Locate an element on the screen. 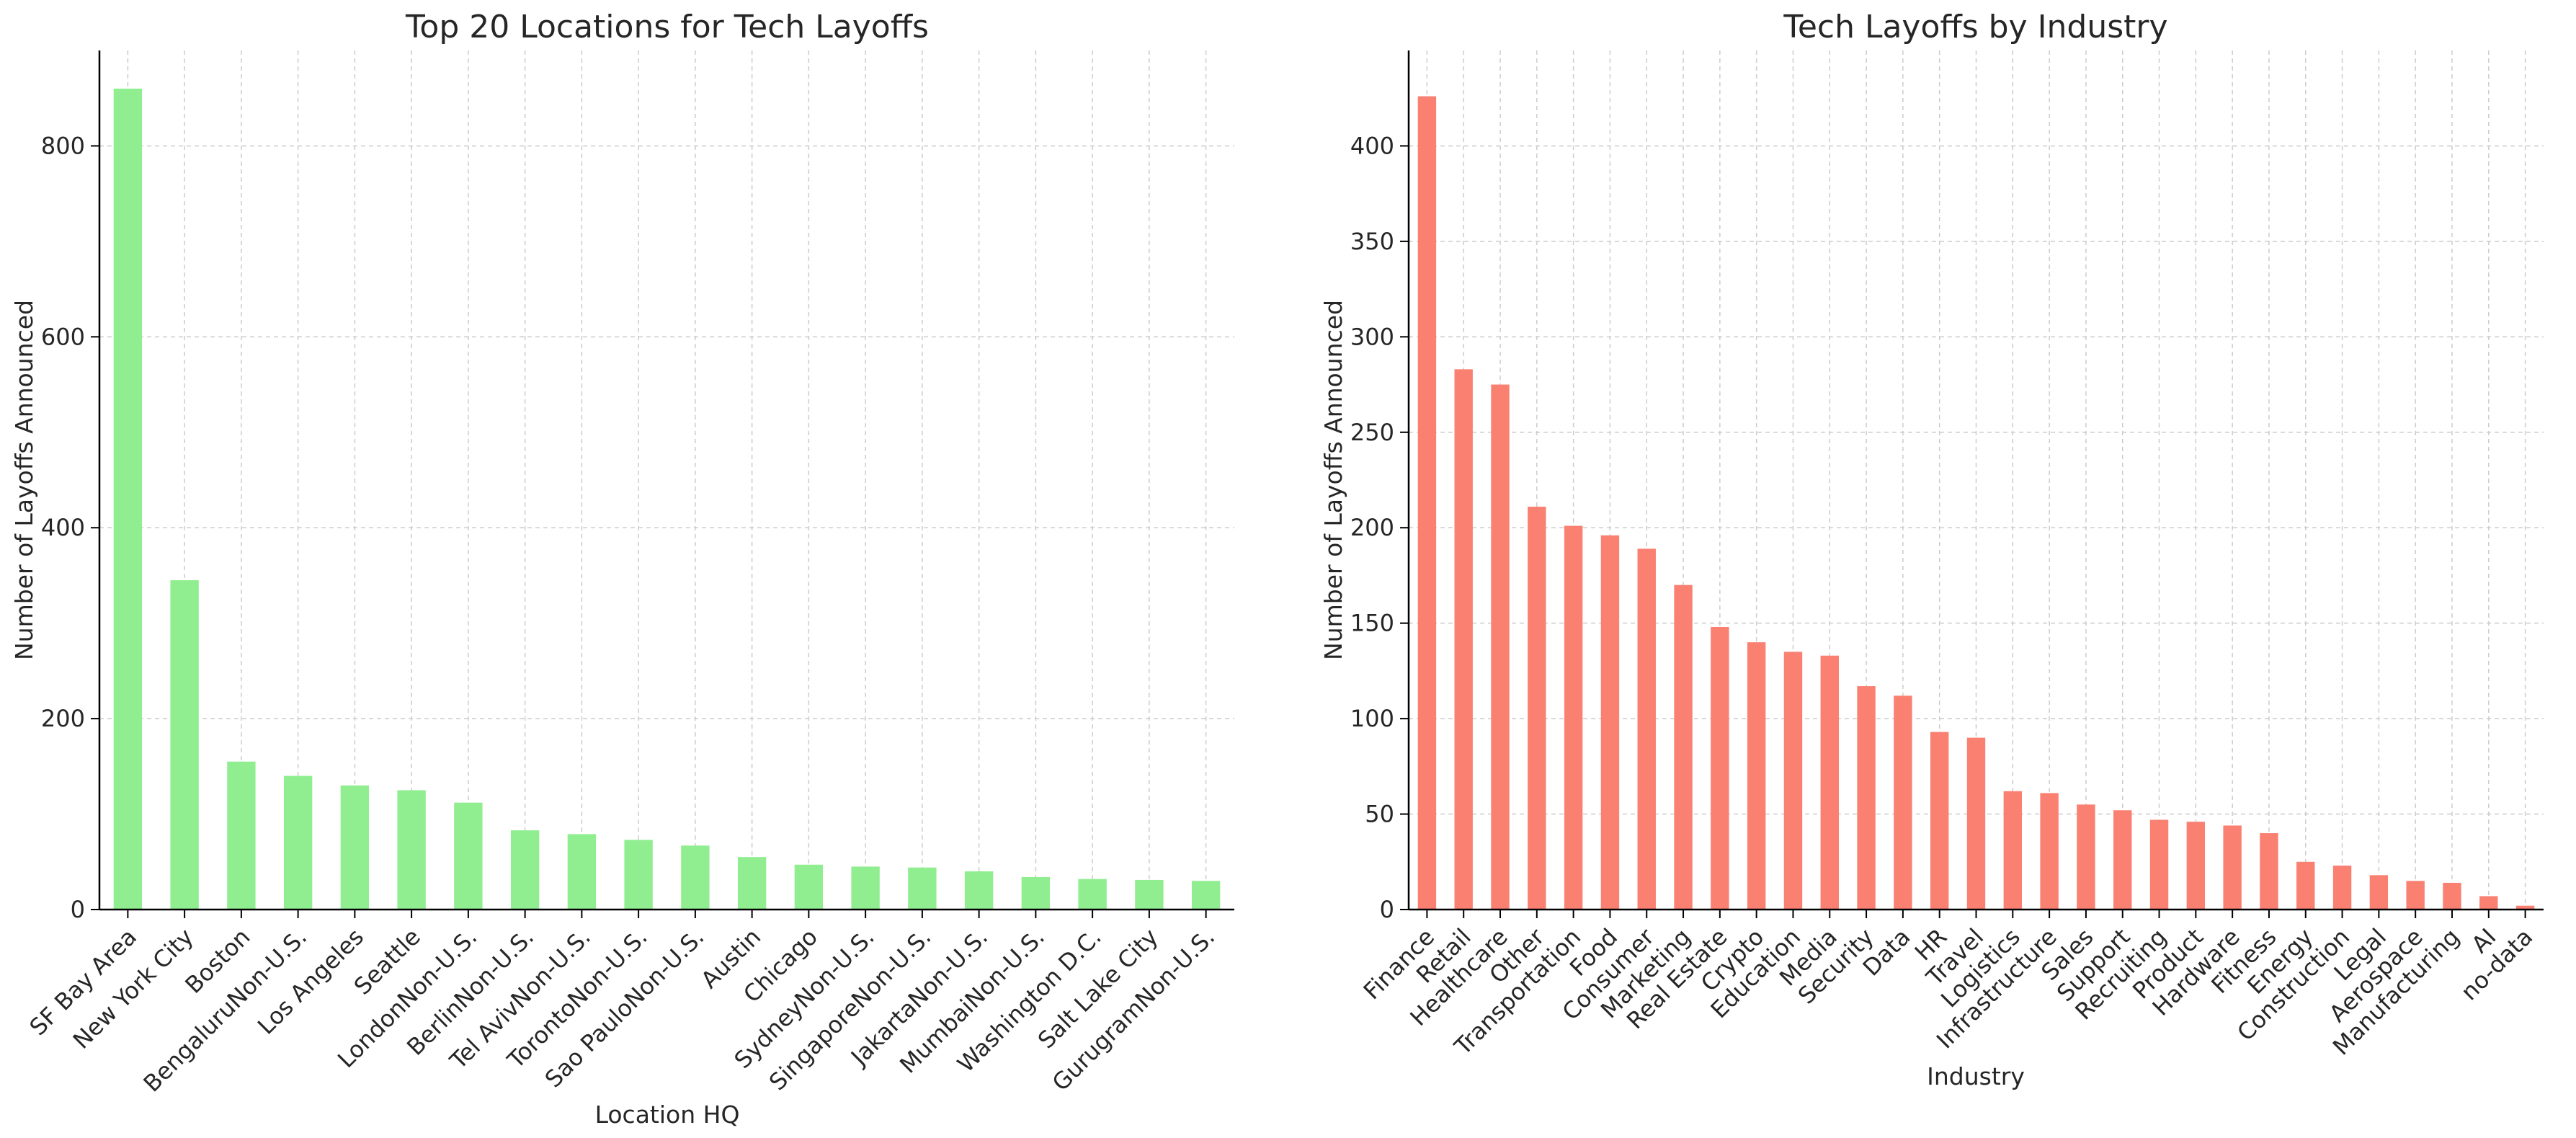  y-tick-label: 300 is located at coordinates (1372, 336).